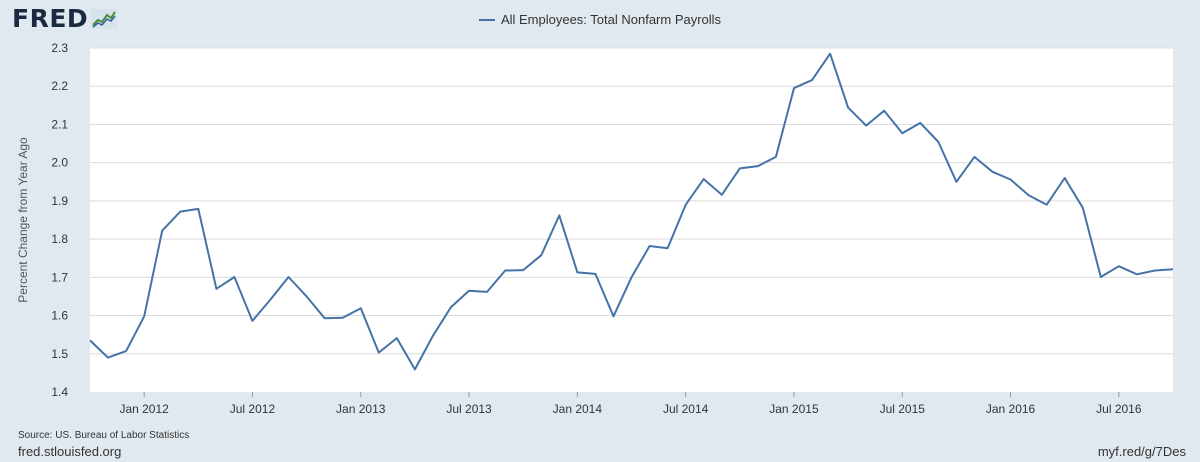  What do you see at coordinates (59, 354) in the screenshot?
I see `y-tick-label: 1.5` at bounding box center [59, 354].